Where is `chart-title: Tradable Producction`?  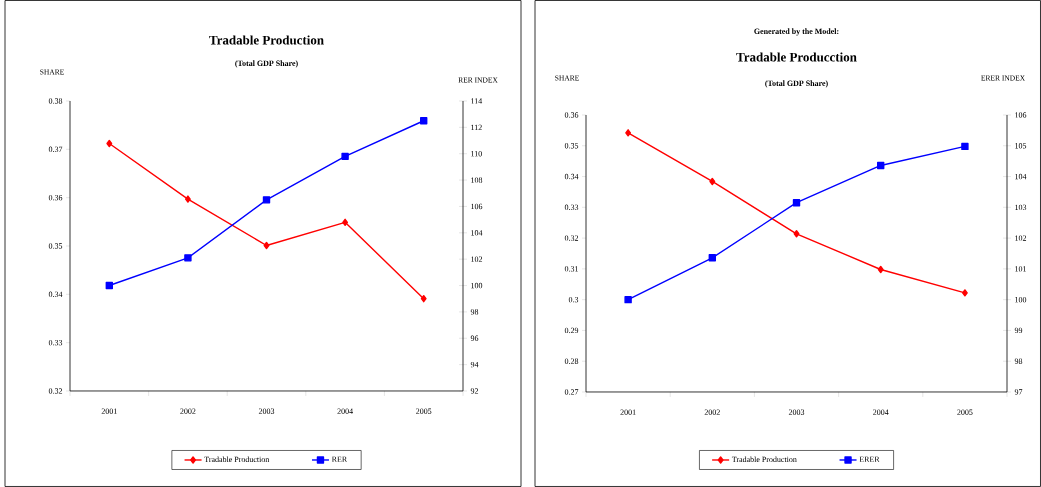 chart-title: Tradable Producction is located at coordinates (796, 57).